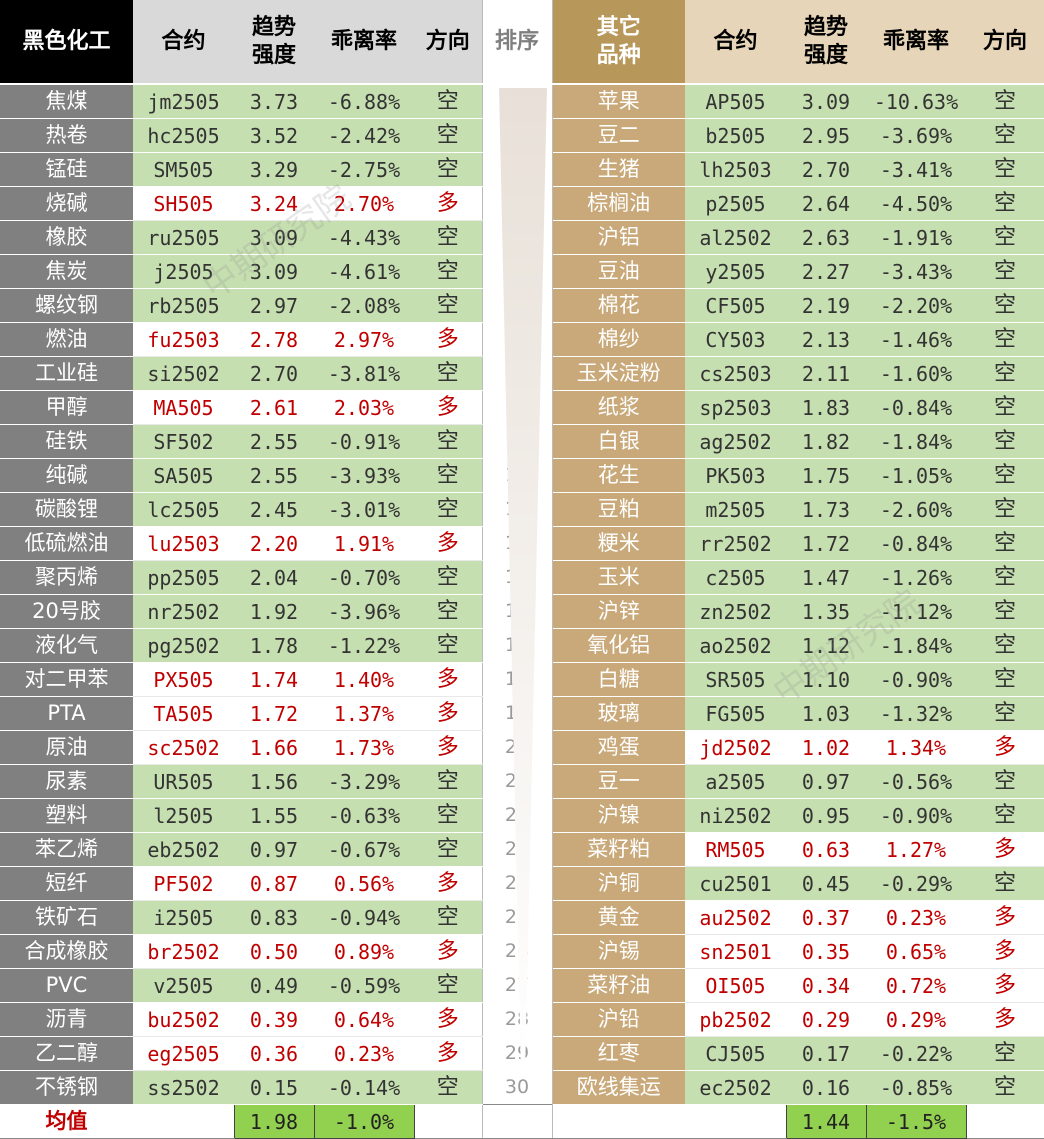 This screenshot has width=1044, height=1139. Describe the element at coordinates (618, 339) in the screenshot. I see `right-commodity-name: 棉纱` at that location.